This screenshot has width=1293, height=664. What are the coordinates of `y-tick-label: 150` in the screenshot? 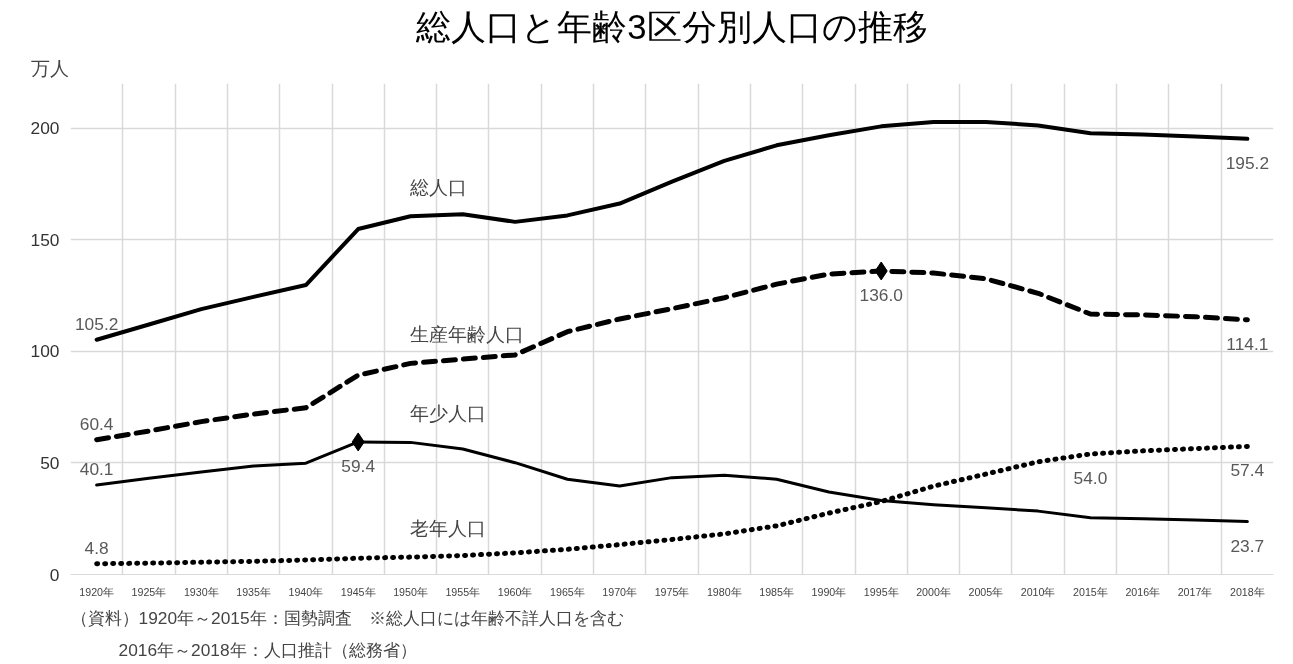 It's located at (45, 239).